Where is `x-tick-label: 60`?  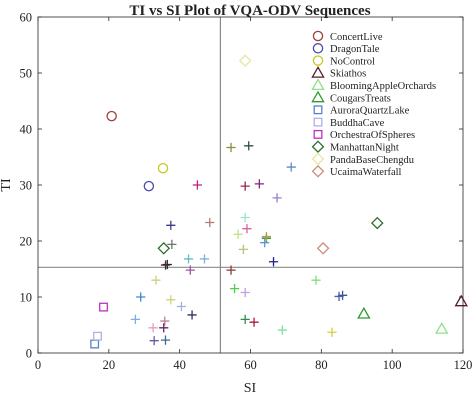
x-tick-label: 60 is located at coordinates (250, 365).